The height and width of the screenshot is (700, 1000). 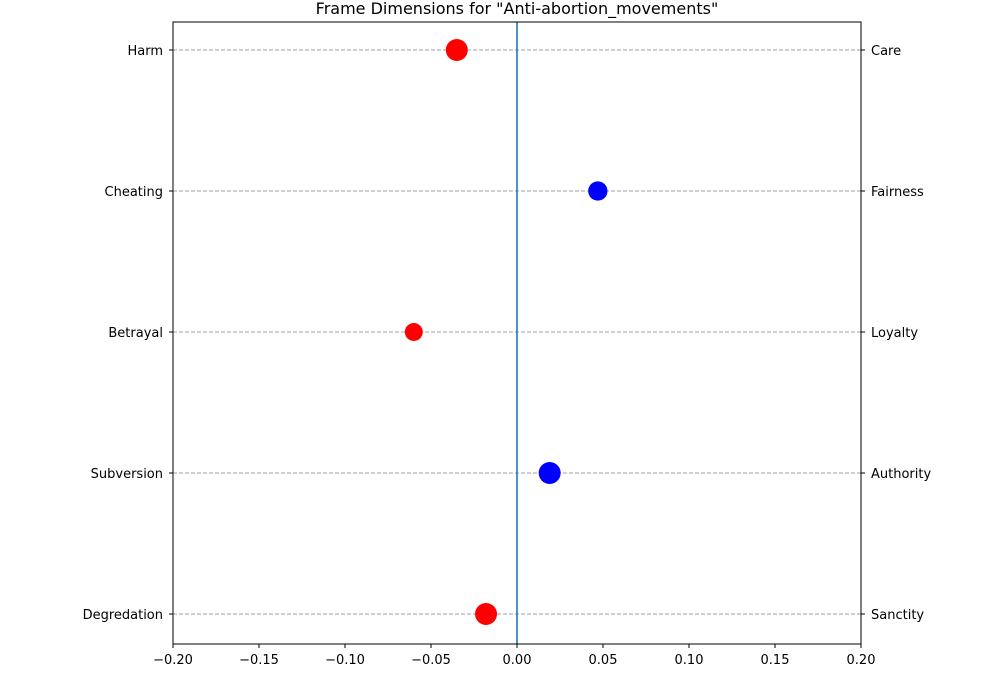 I want to click on y-tick-label-right: Sanctity, so click(x=897, y=615).